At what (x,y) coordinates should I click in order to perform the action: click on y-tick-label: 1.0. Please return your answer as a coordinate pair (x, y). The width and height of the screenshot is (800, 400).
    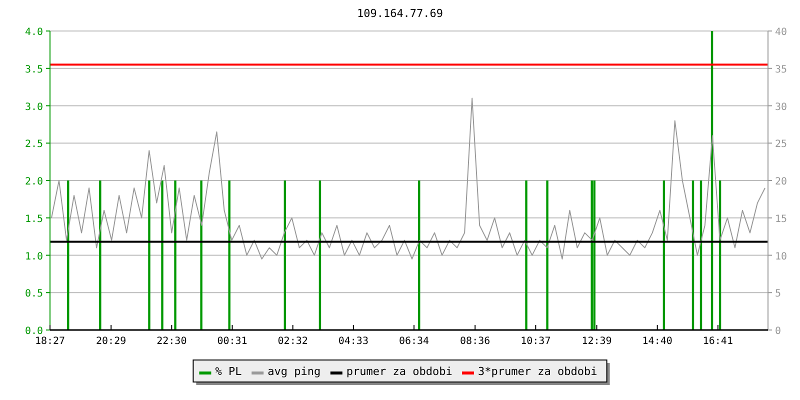
    Looking at the image, I should click on (33, 256).